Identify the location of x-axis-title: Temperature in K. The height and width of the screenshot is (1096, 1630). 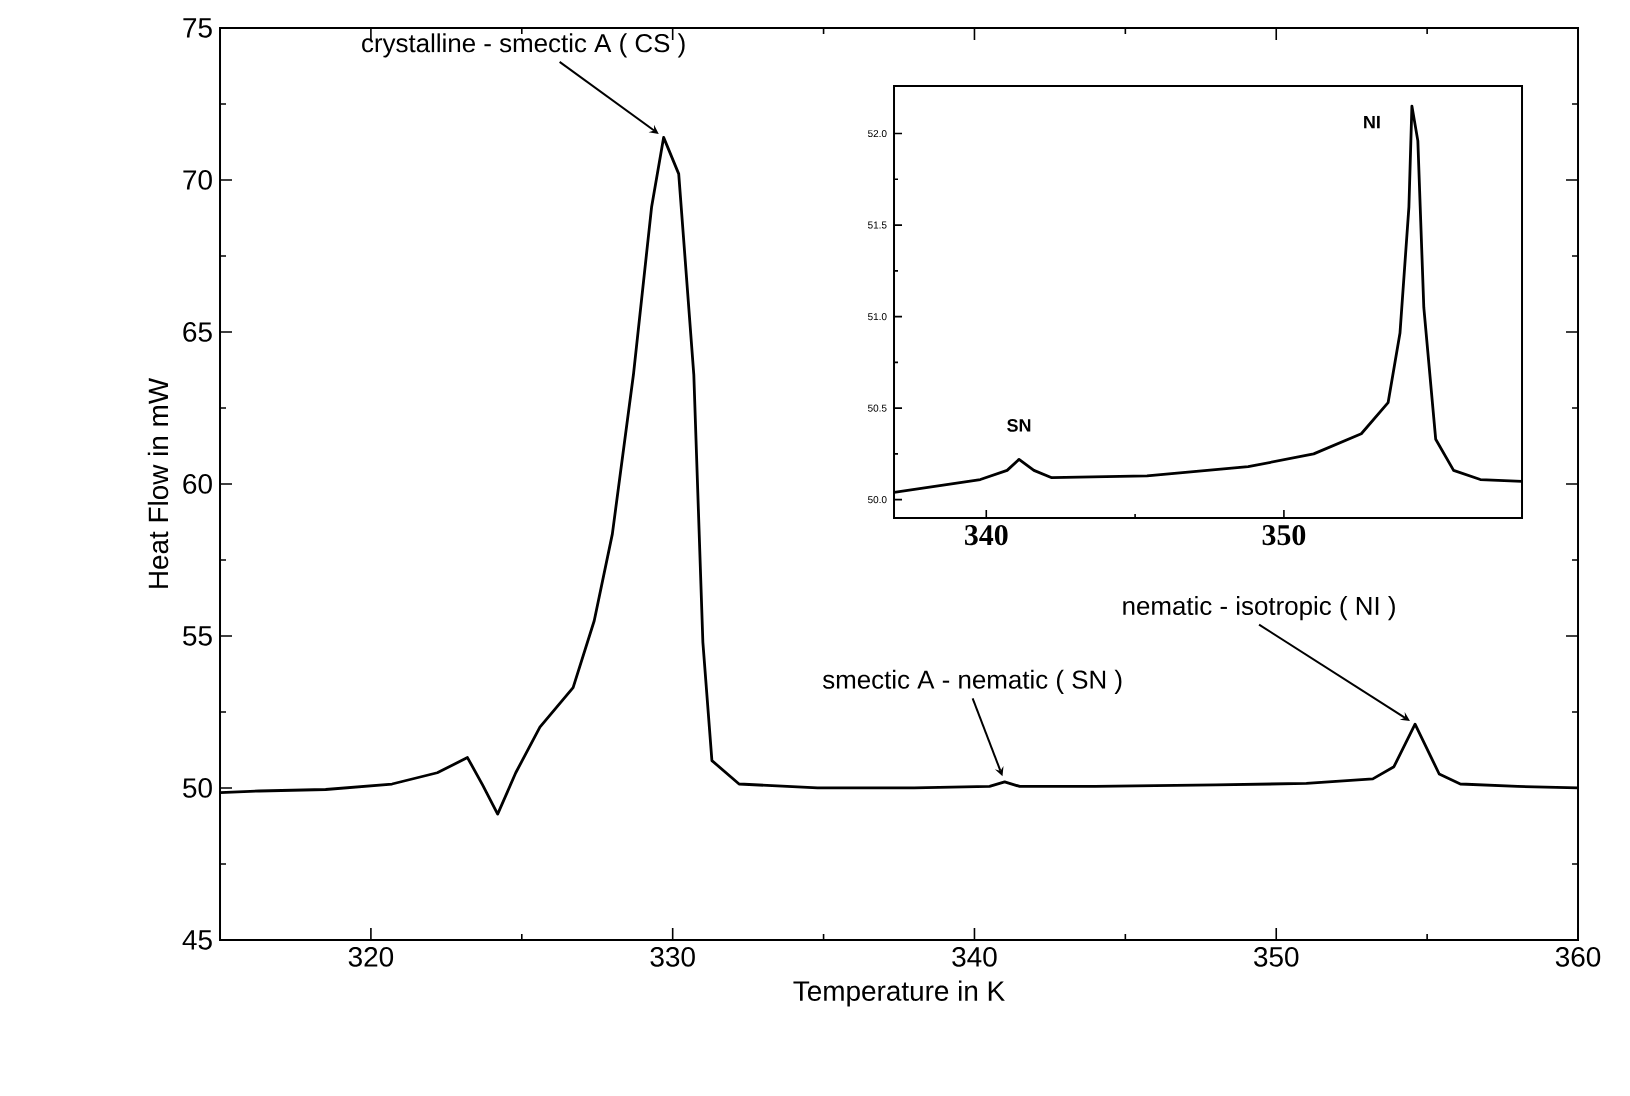
(899, 993).